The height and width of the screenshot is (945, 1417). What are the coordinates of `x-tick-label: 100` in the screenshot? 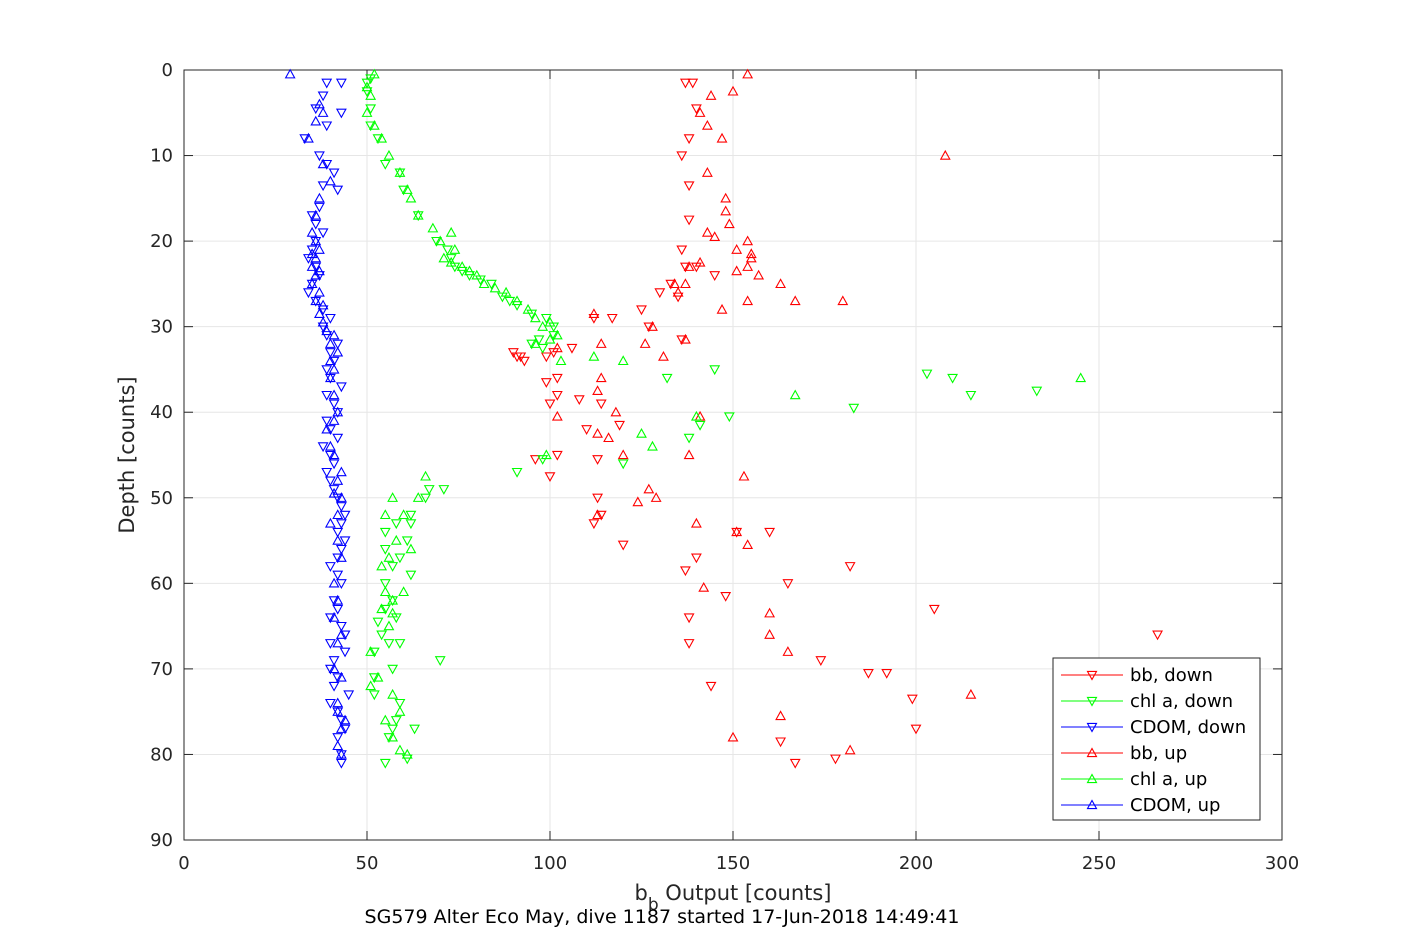 It's located at (550, 863).